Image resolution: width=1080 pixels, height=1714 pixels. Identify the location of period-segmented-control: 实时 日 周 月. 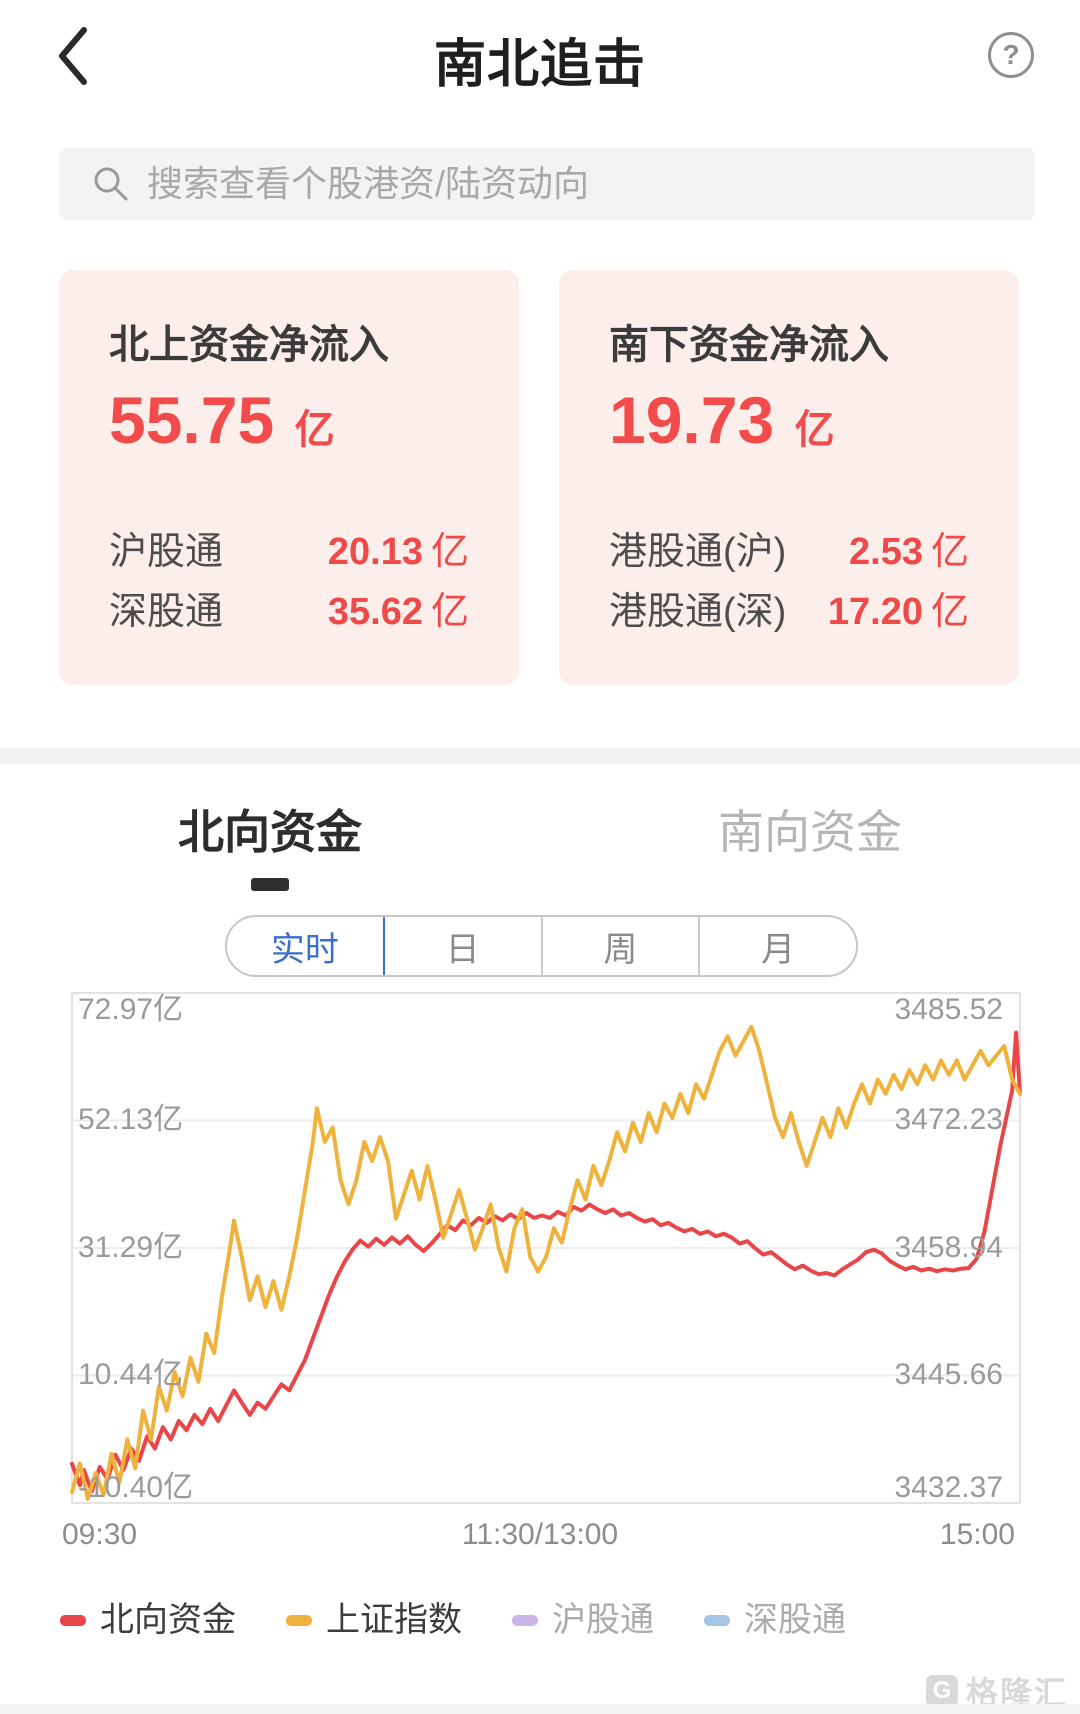
(541, 946).